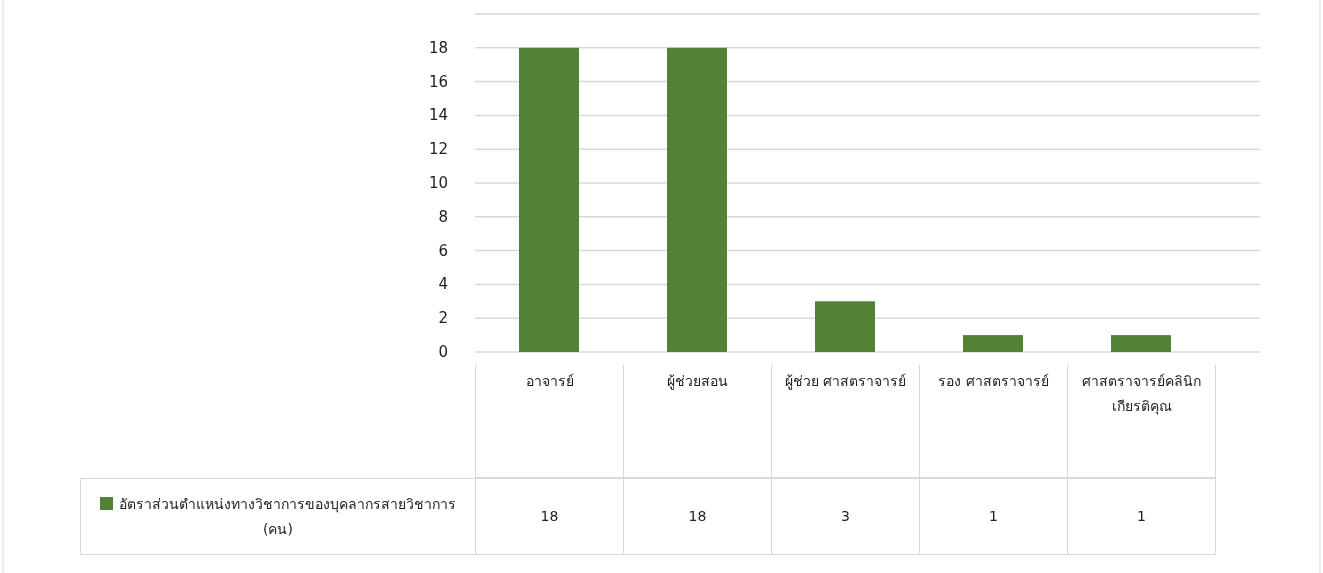 This screenshot has height=573, width=1323. What do you see at coordinates (443, 352) in the screenshot?
I see `y-tick-label: 0` at bounding box center [443, 352].